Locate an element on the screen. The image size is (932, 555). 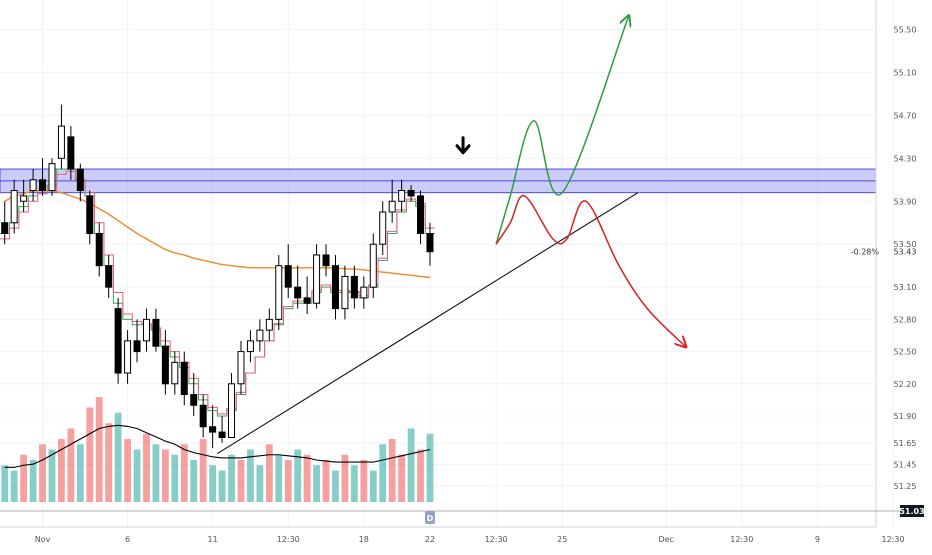
time-tick-label: 9 is located at coordinates (817, 539).